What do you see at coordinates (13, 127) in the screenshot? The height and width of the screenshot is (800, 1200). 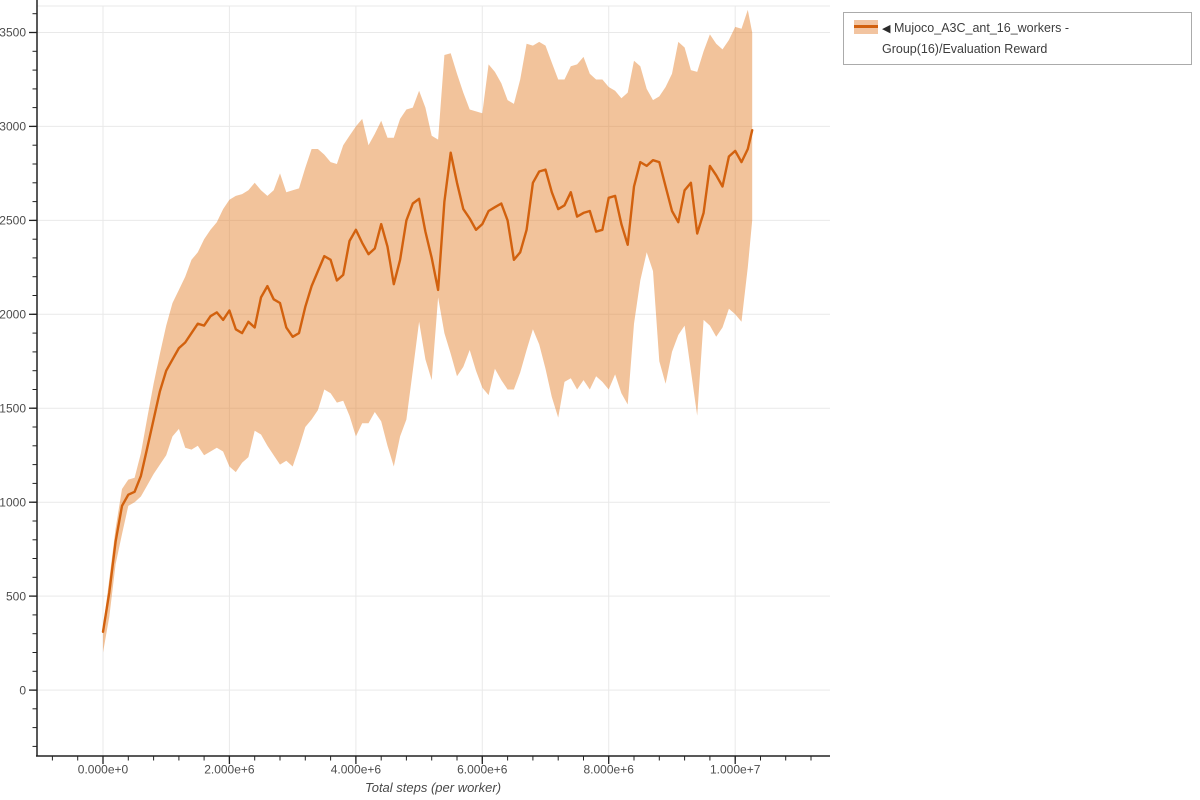 I see `y-tick-label: 3000` at bounding box center [13, 127].